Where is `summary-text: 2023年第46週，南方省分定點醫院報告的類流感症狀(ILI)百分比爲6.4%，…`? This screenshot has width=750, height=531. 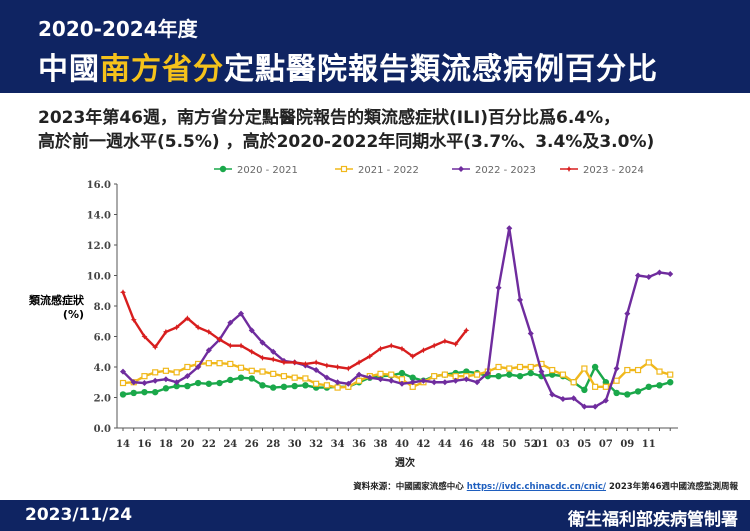
summary-text: 2023年第46週，南方省分定點醫院報告的類流感症狀(ILI)百分比爲6.4%，… is located at coordinates (346, 130).